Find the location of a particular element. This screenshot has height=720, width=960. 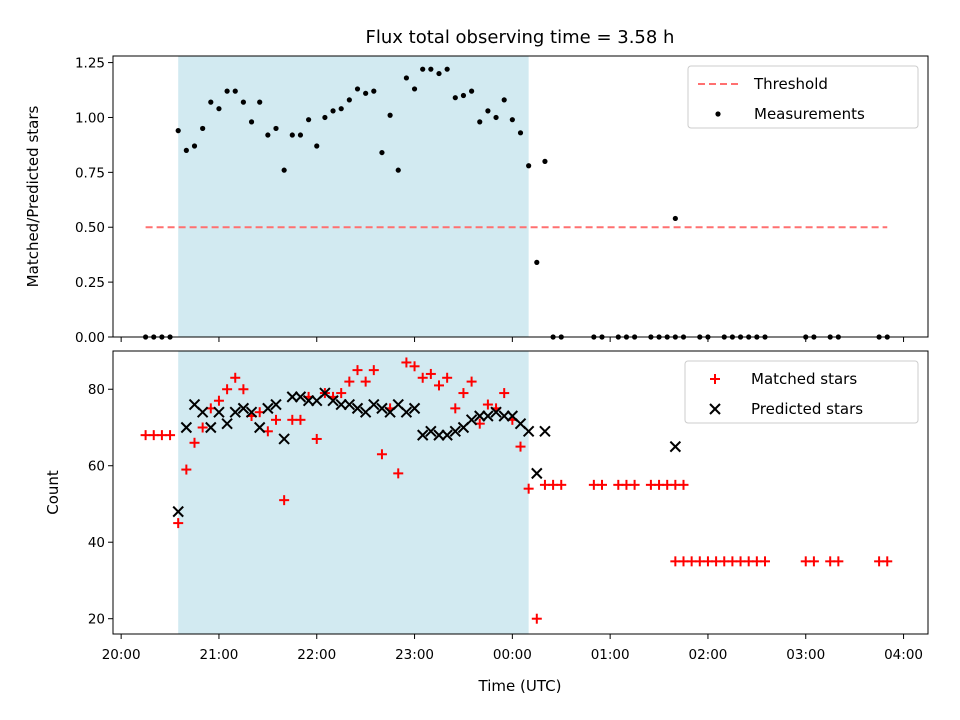

x-tick-label: 02:00 is located at coordinates (707, 655).